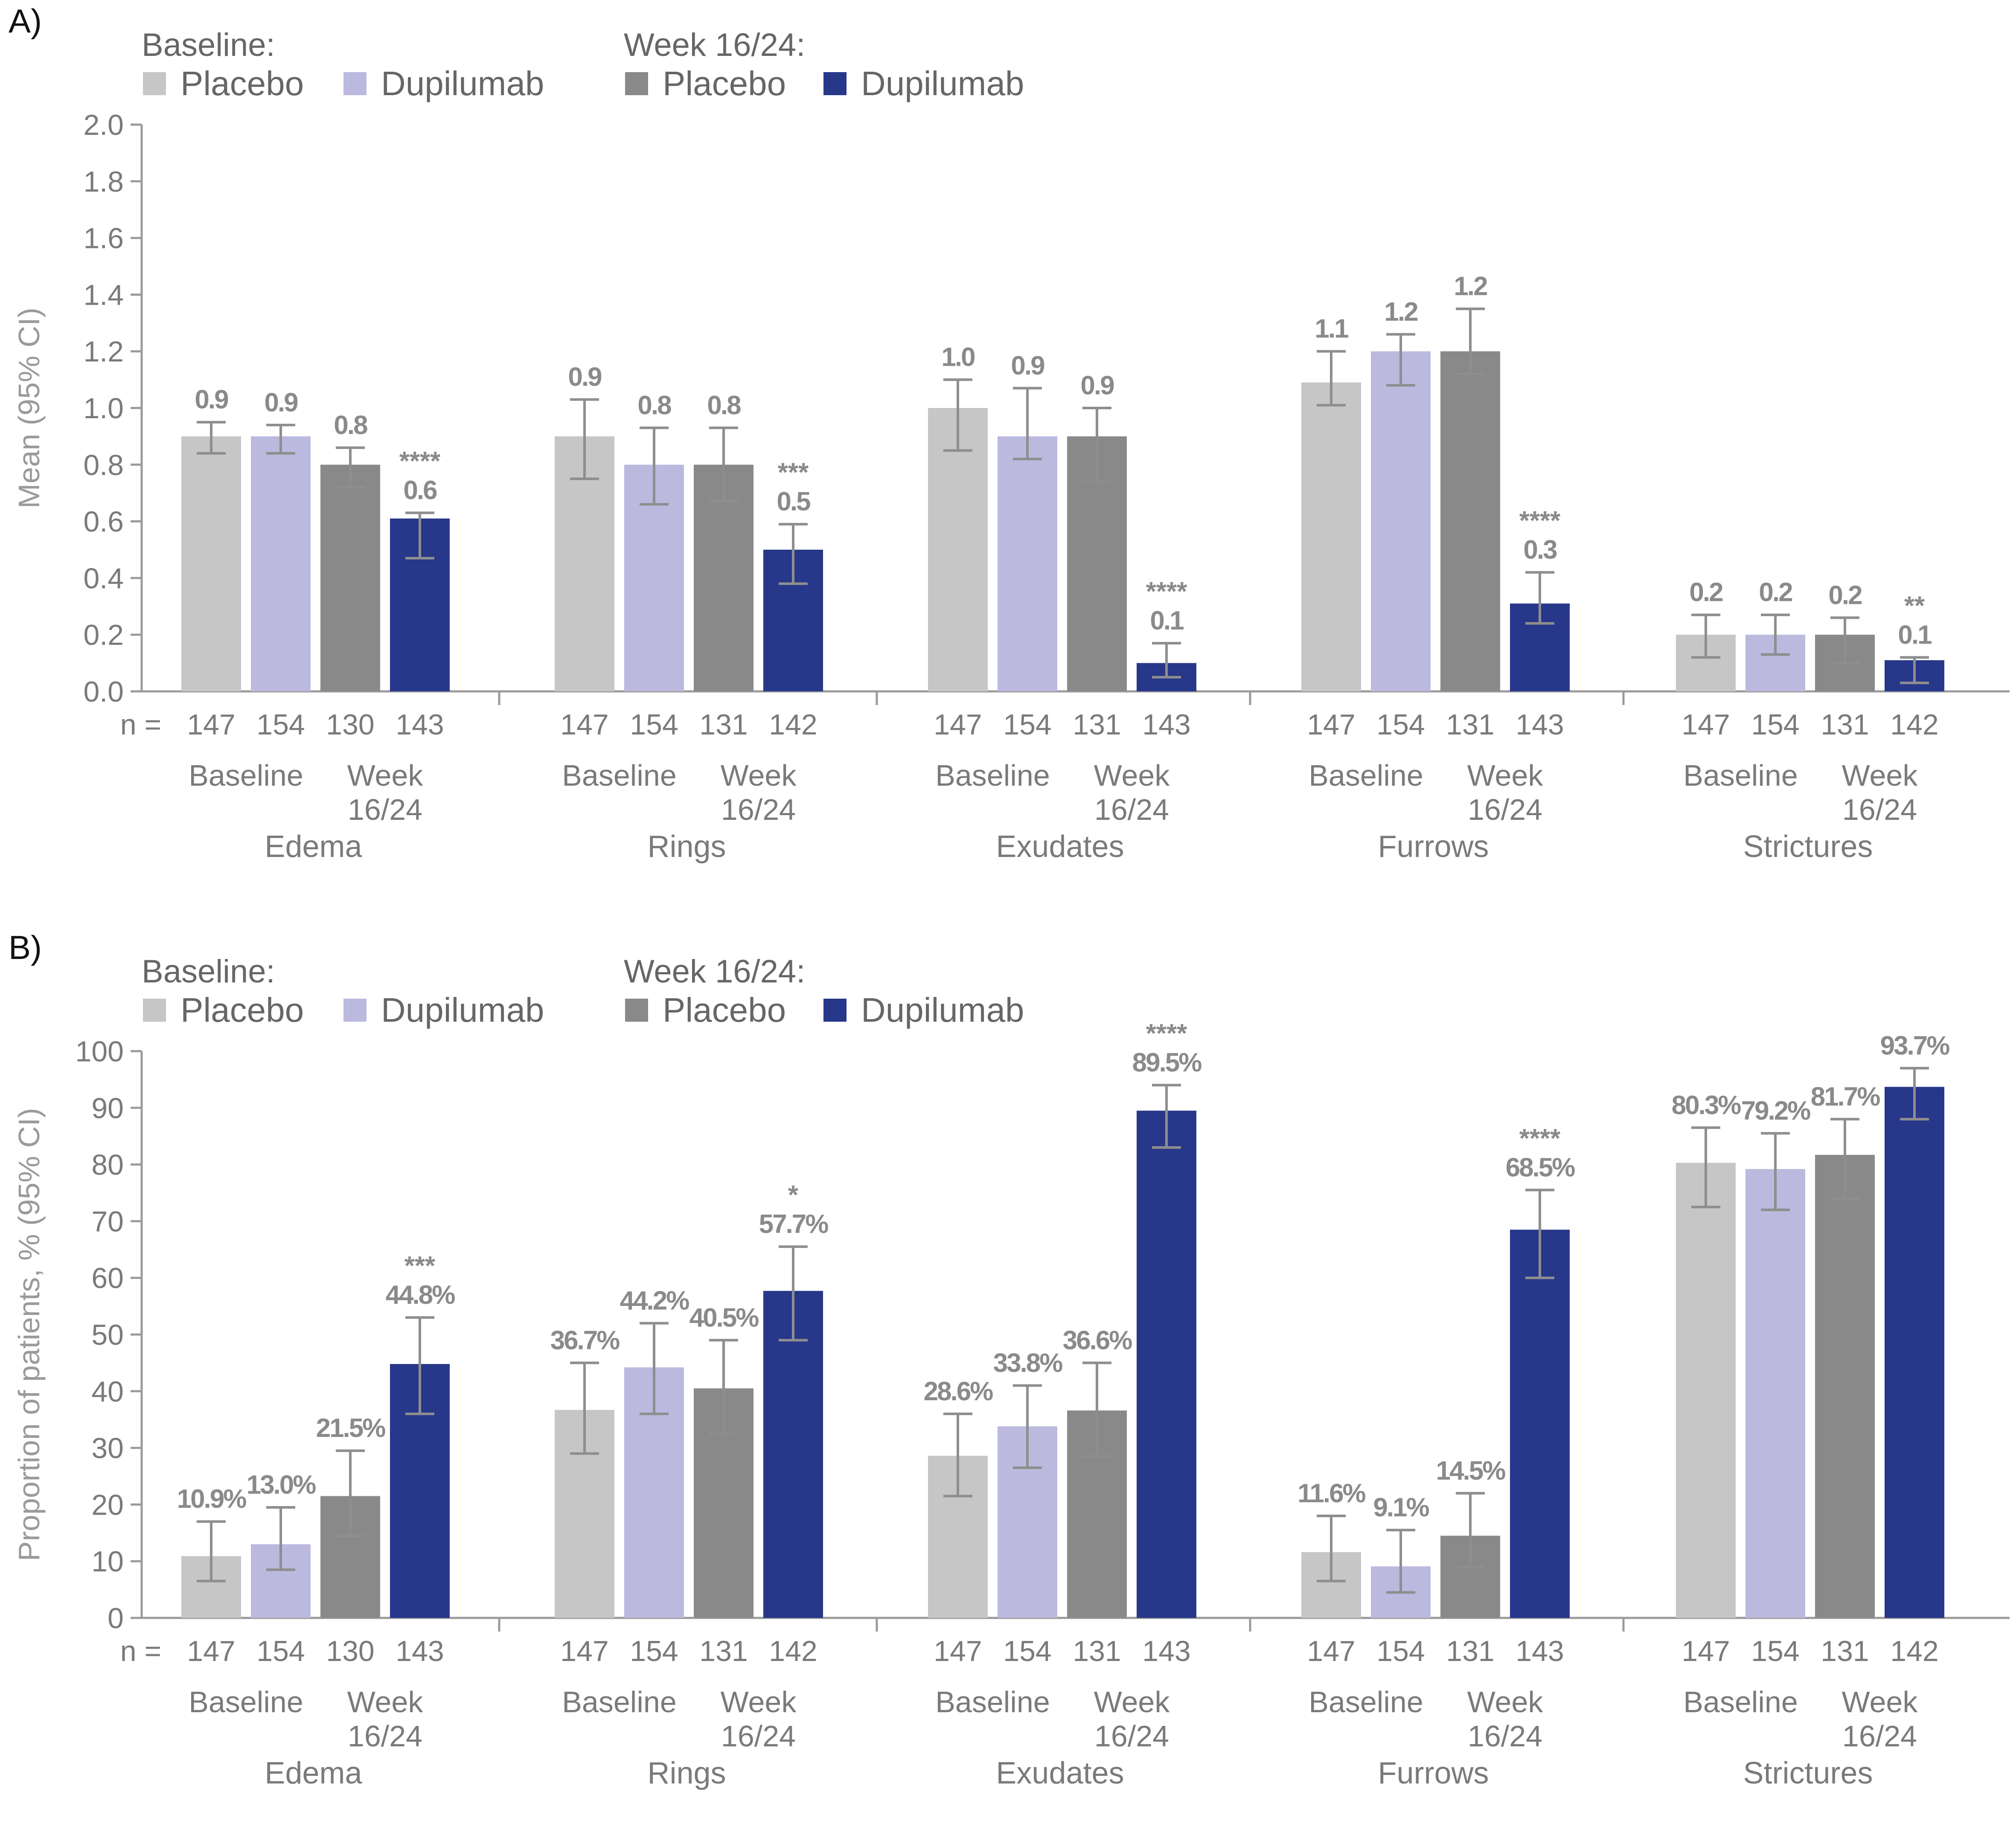  Describe the element at coordinates (29, 409) in the screenshot. I see `y-axis-title: Mean (95% CI)` at that location.